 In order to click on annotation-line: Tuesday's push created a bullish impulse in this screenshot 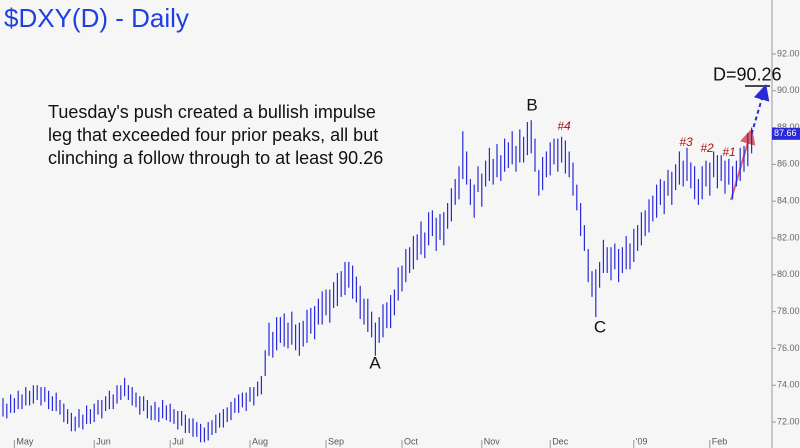, I will do `click(212, 112)`.